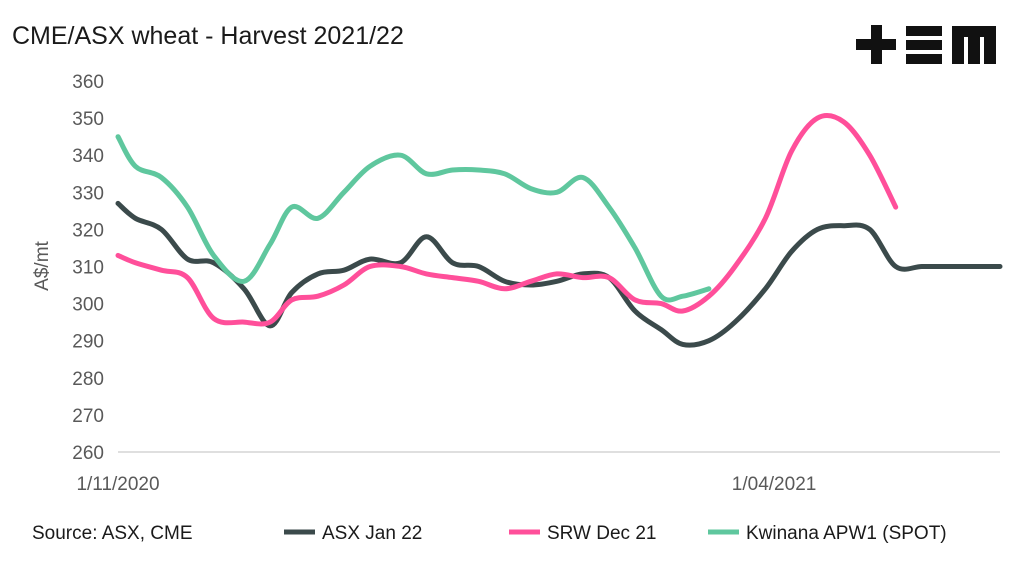  I want to click on y-axis-label: A$/mt, so click(42, 265).